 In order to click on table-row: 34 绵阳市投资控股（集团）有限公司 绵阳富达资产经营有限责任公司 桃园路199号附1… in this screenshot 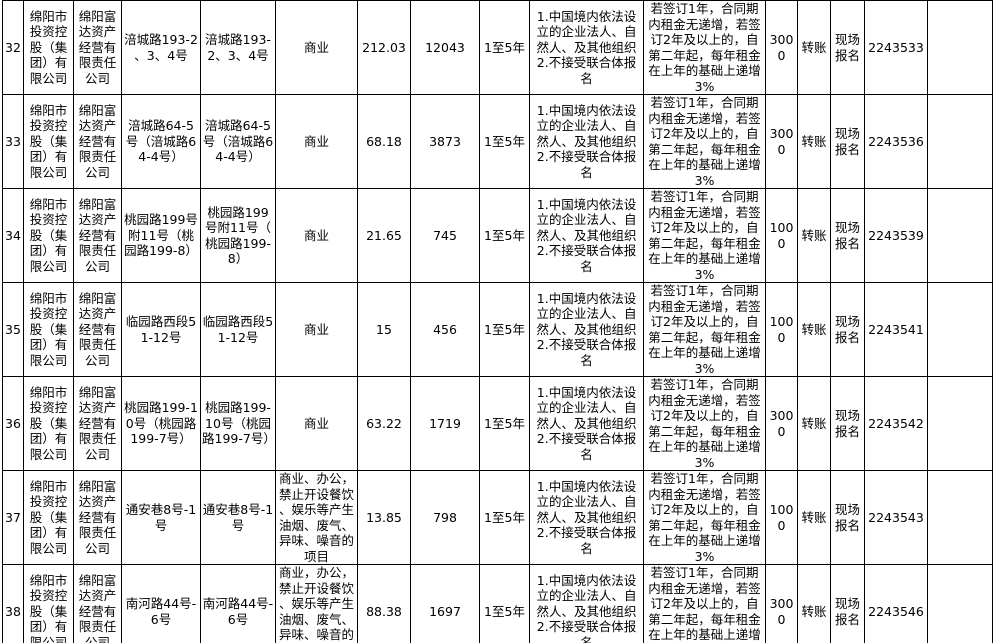, I will do `click(497, 235)`.